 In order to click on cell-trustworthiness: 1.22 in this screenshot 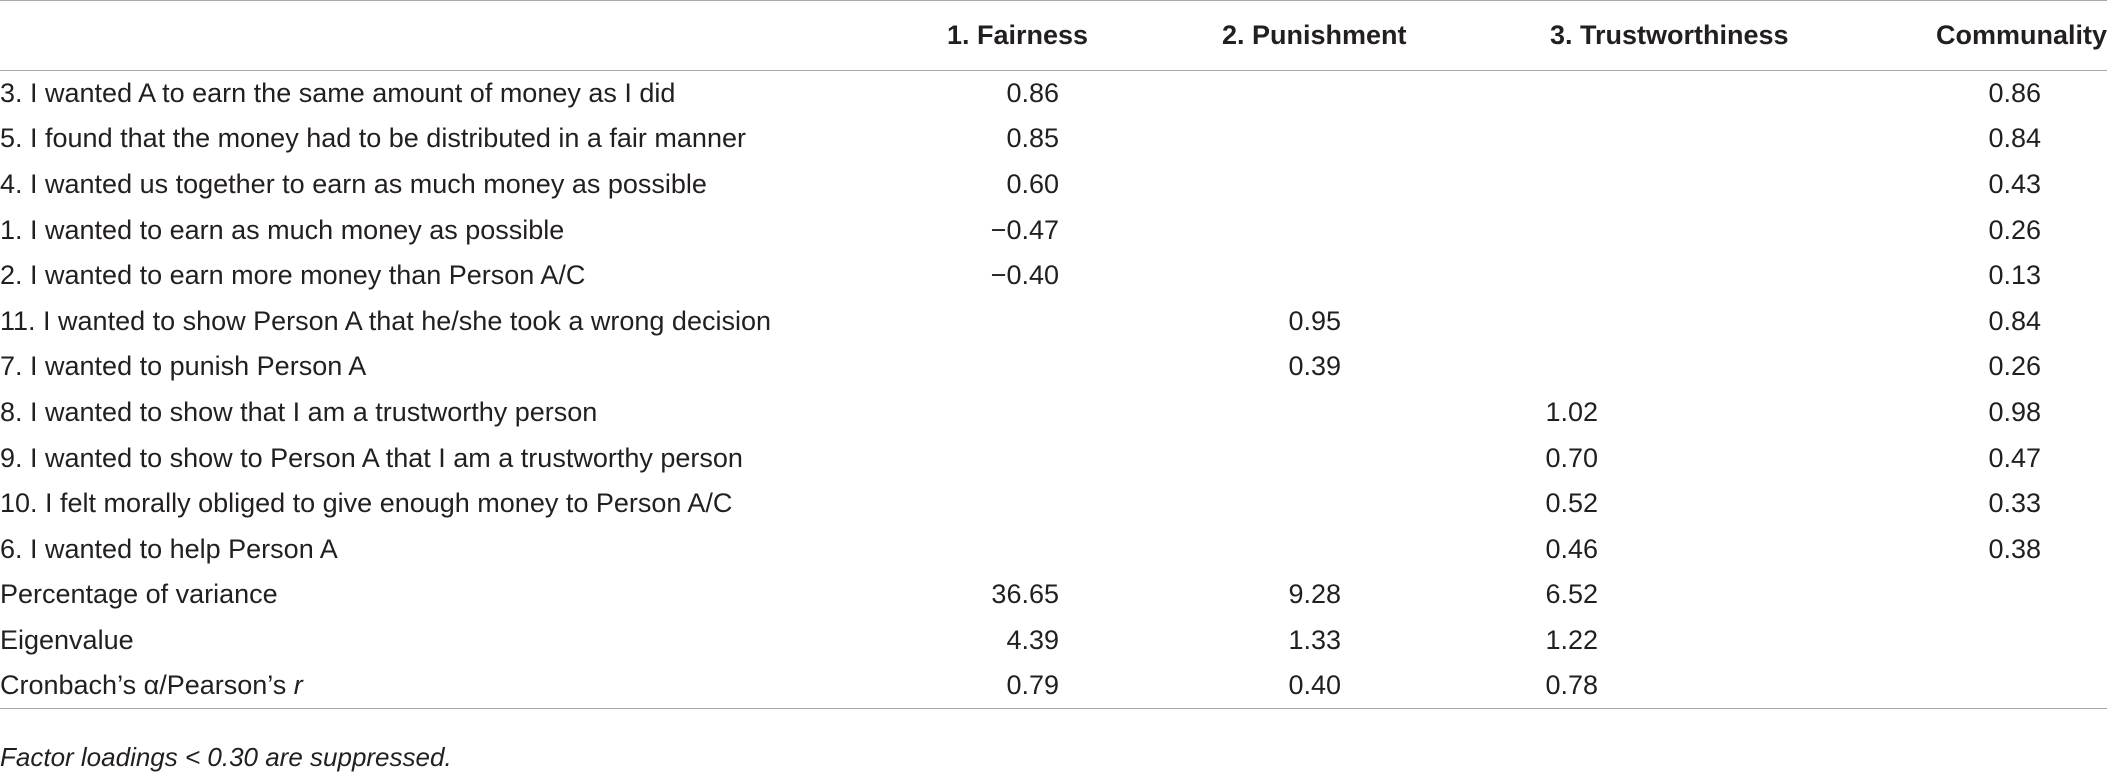, I will do `click(1571, 639)`.